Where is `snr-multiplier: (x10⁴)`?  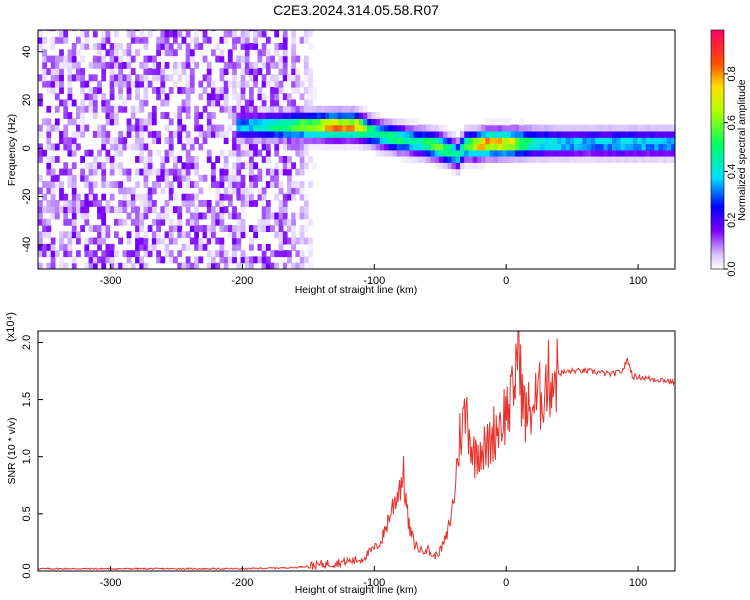
snr-multiplier: (x10⁴) is located at coordinates (11, 327).